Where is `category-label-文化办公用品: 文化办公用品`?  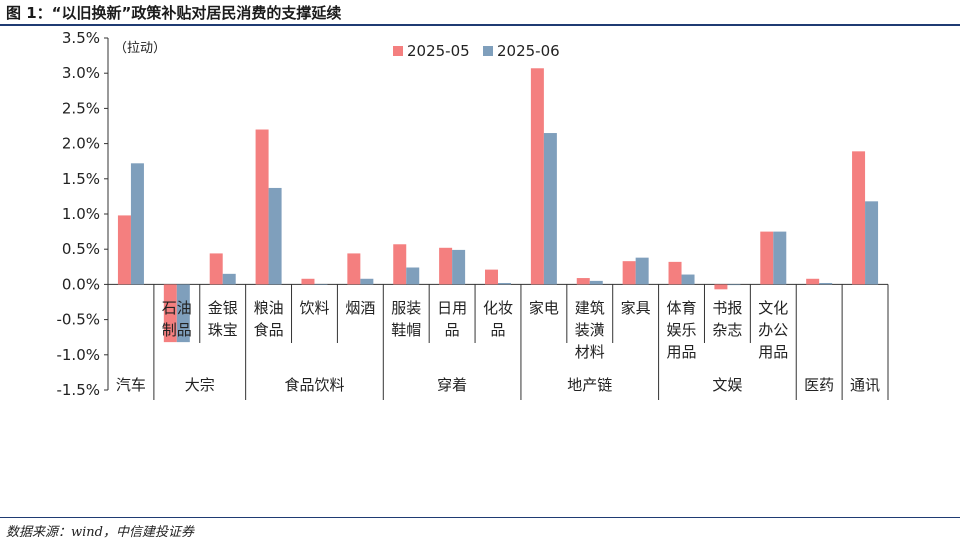 category-label-文化办公用品: 文化办公用品 is located at coordinates (773, 330).